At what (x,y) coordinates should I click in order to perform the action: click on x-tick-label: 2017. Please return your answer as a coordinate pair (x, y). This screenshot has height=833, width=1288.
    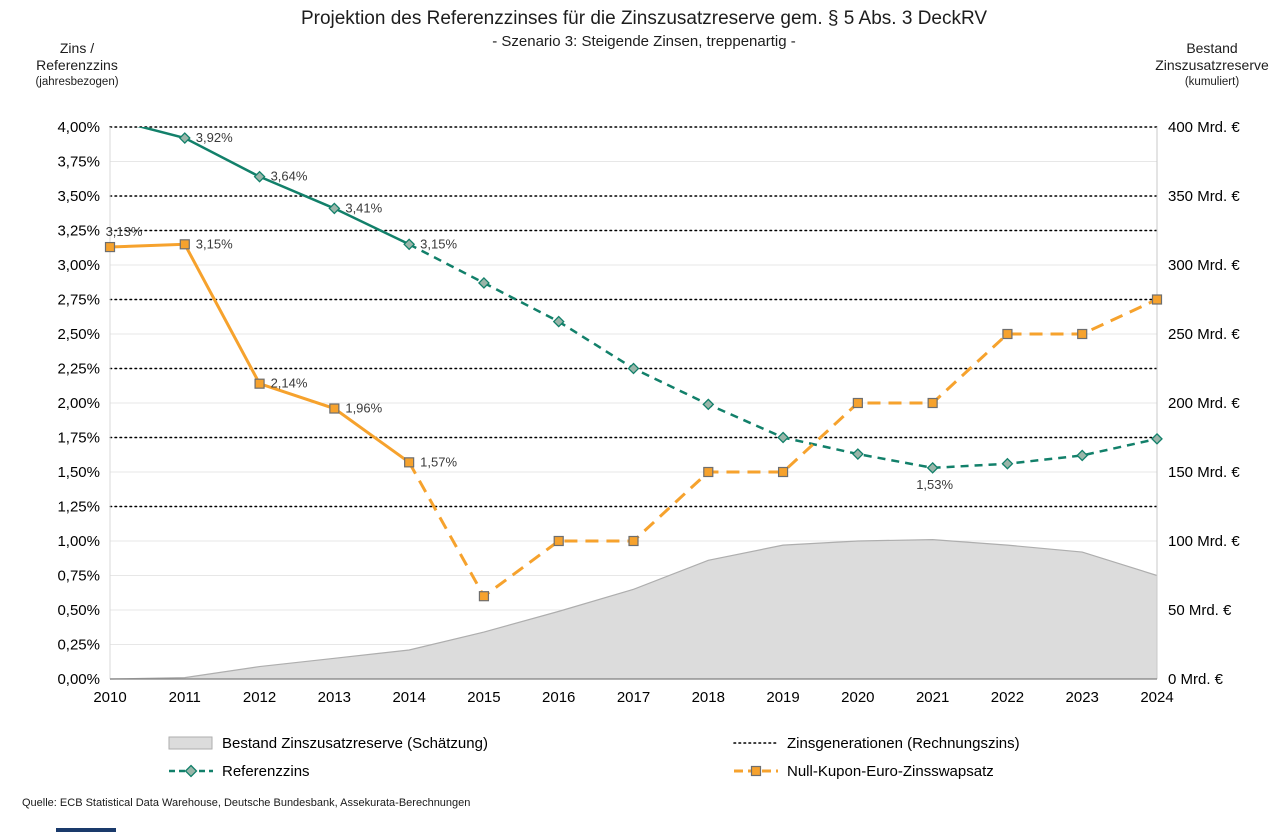
    Looking at the image, I should click on (633, 697).